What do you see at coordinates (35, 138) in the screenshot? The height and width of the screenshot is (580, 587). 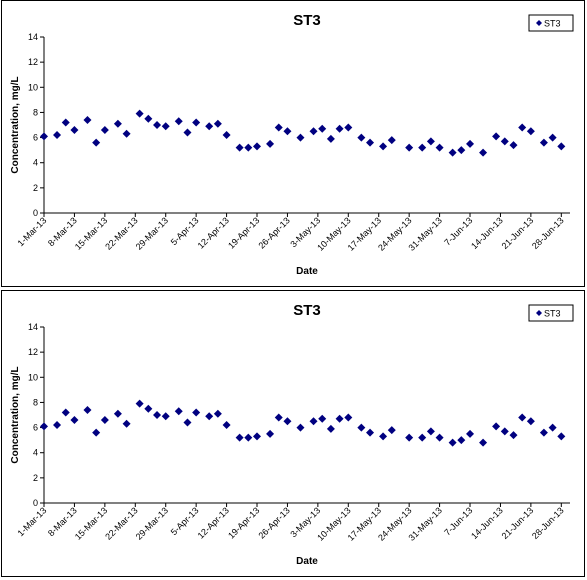 I see `y-tick-label: 6` at bounding box center [35, 138].